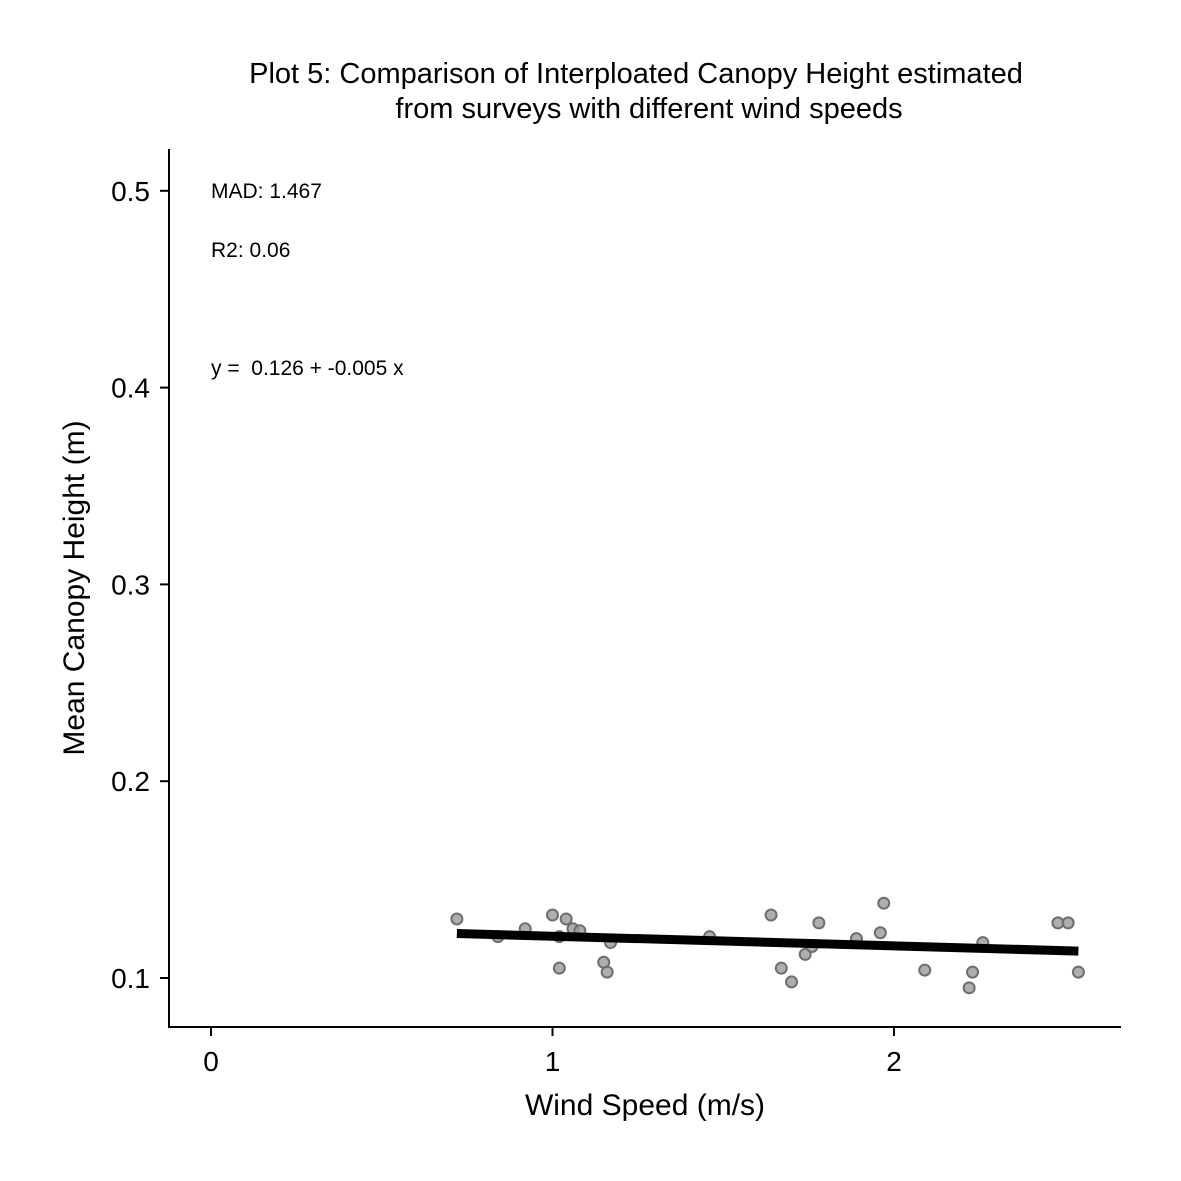  What do you see at coordinates (266, 191) in the screenshot?
I see `annotation-0: MAD: 1.467` at bounding box center [266, 191].